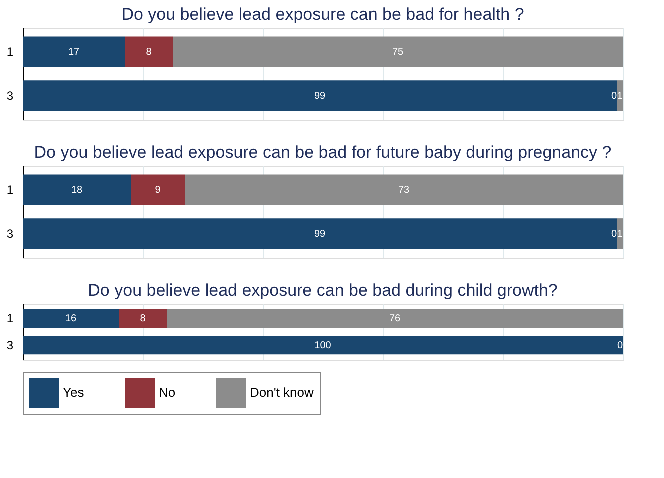 The image size is (664, 478). What do you see at coordinates (323, 14) in the screenshot?
I see `chart-title: Do you believe lead exposure can be bad for health ?` at bounding box center [323, 14].